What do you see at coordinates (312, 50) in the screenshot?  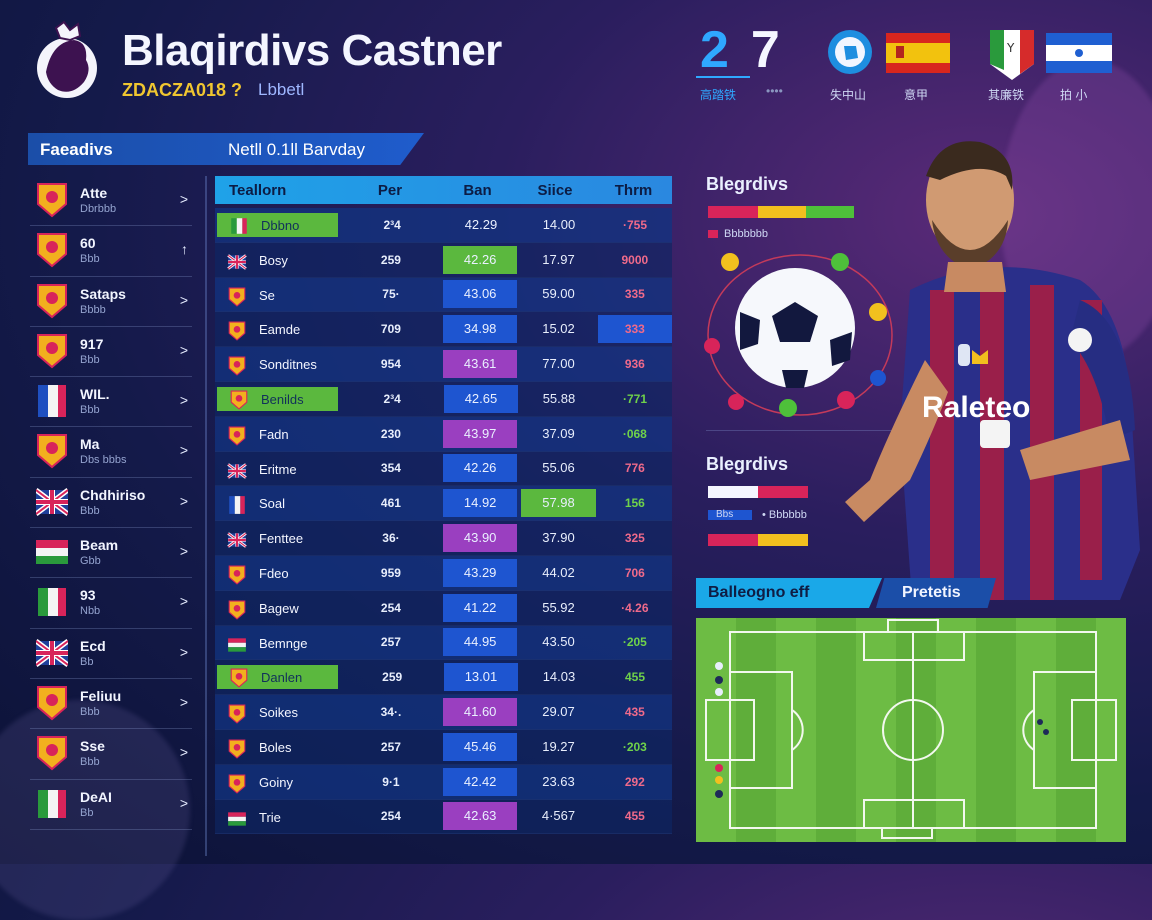 I see `app-title: Blaqirdivs Castner` at bounding box center [312, 50].